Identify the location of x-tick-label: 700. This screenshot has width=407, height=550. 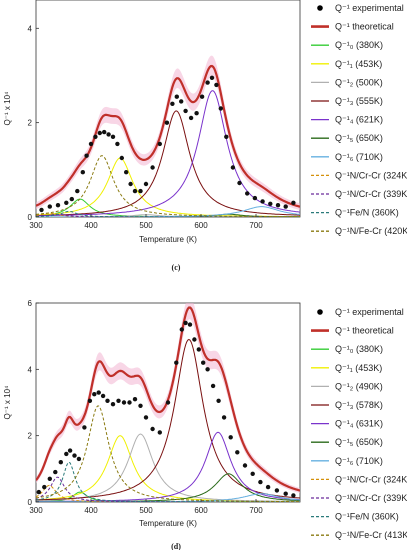
(256, 510).